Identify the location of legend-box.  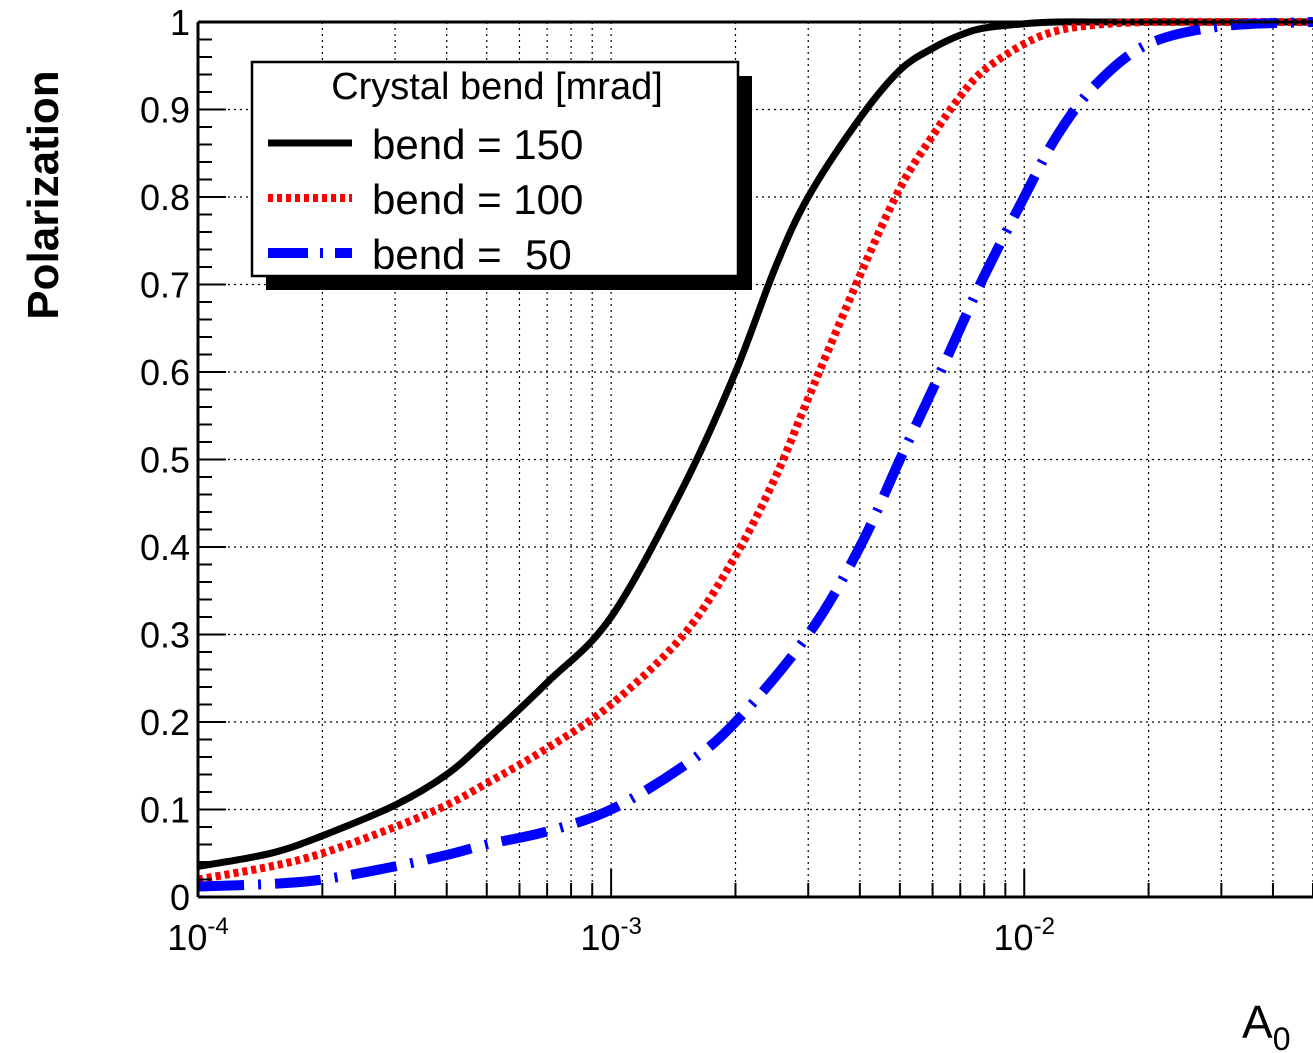
(495, 169).